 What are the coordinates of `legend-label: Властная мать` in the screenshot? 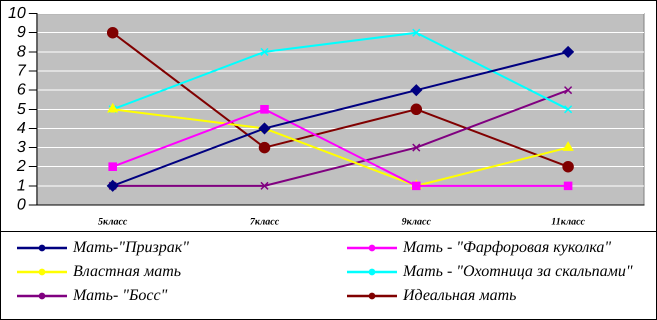 It's located at (127, 272).